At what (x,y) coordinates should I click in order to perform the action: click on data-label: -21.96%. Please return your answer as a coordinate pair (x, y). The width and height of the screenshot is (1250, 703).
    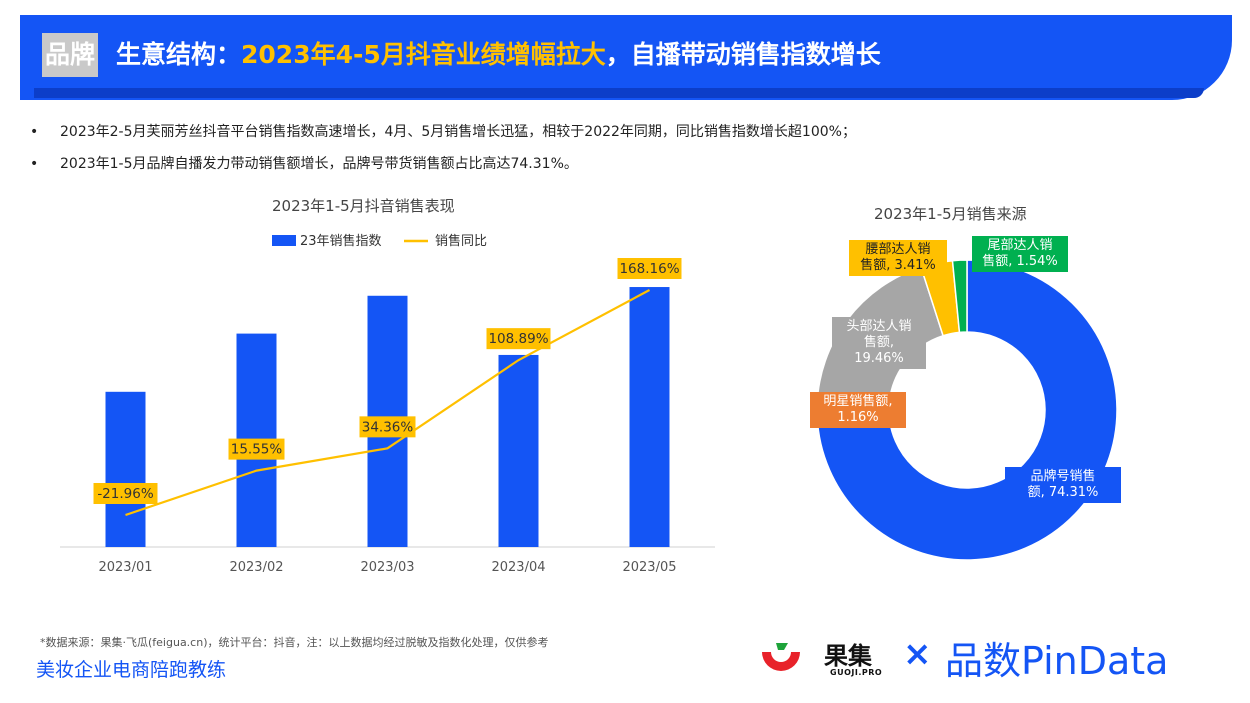
    Looking at the image, I should click on (125, 494).